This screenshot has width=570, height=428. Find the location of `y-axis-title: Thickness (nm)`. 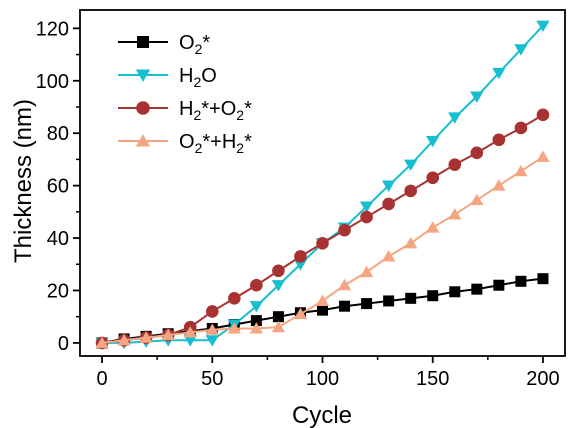

y-axis-title: Thickness (nm) is located at coordinates (23, 181).